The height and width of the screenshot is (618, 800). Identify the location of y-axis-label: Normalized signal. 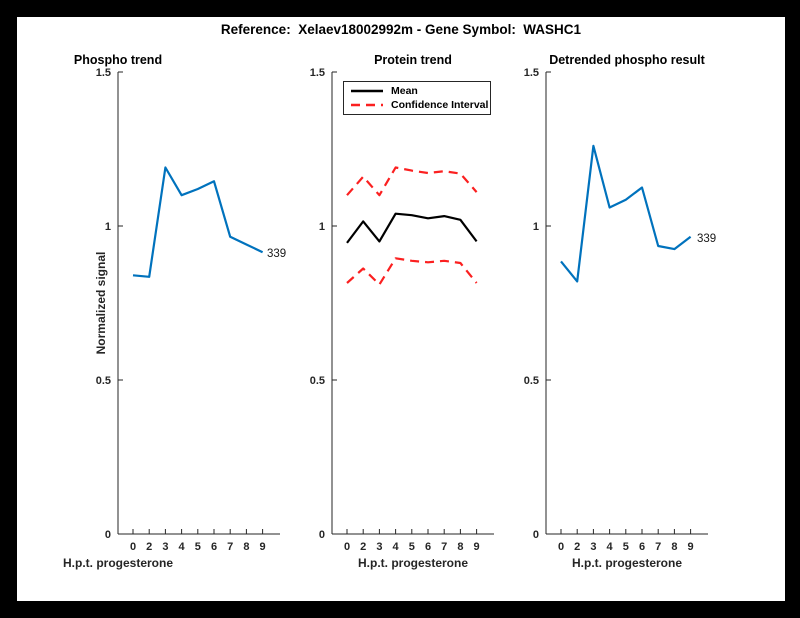
(101, 303).